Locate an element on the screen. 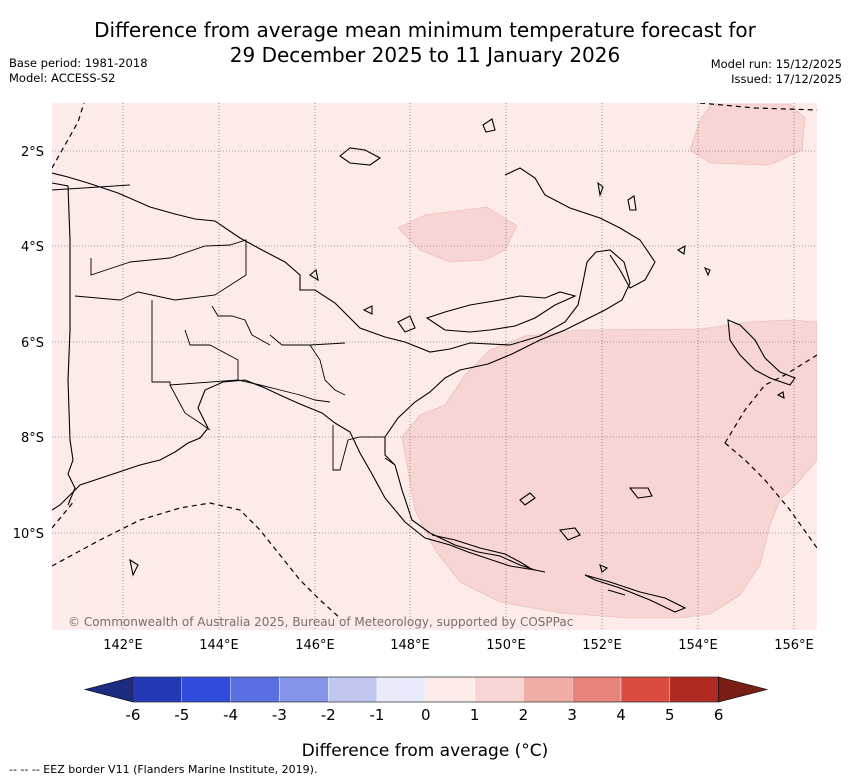  run-info: Model run: 15/12/2025 Issued: 17/12/2025 is located at coordinates (776, 72).